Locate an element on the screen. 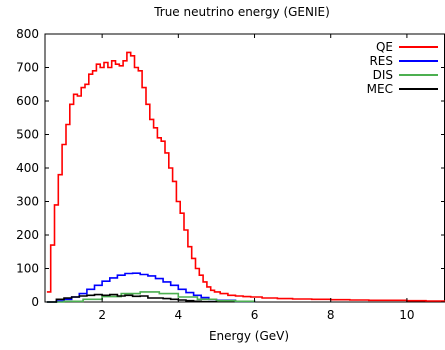 The image size is (445, 350). x-tick-label: 8 is located at coordinates (331, 315).